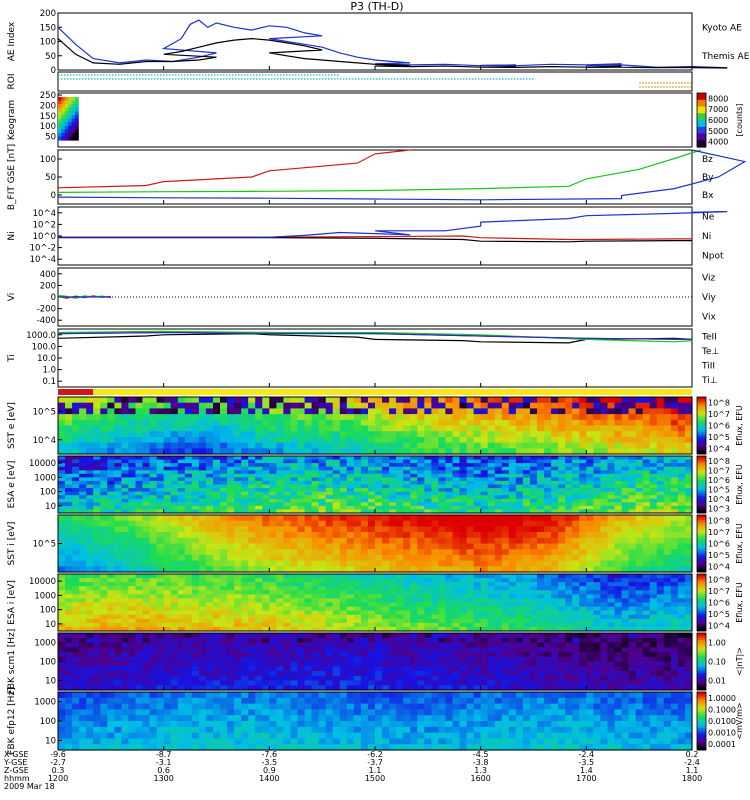 This screenshot has width=750, height=800. Describe the element at coordinates (719, 532) in the screenshot. I see `panel-sst-i-colorbar-tick: 10^7` at that location.